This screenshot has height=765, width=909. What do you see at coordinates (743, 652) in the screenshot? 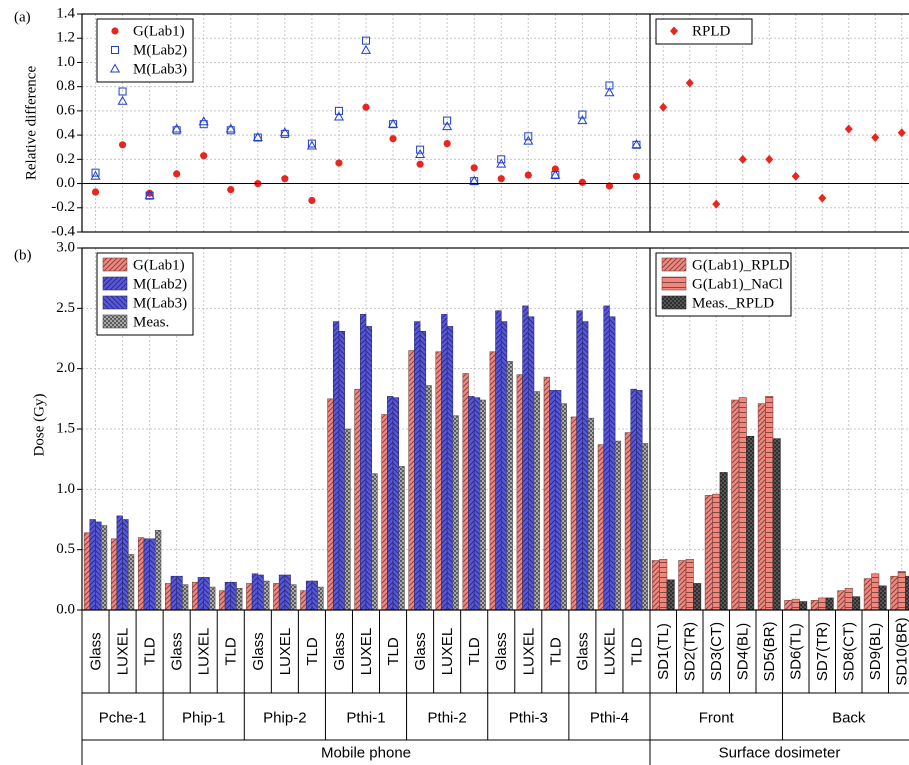
I see `x-tick-label: SD4(BL)` at bounding box center [743, 652].